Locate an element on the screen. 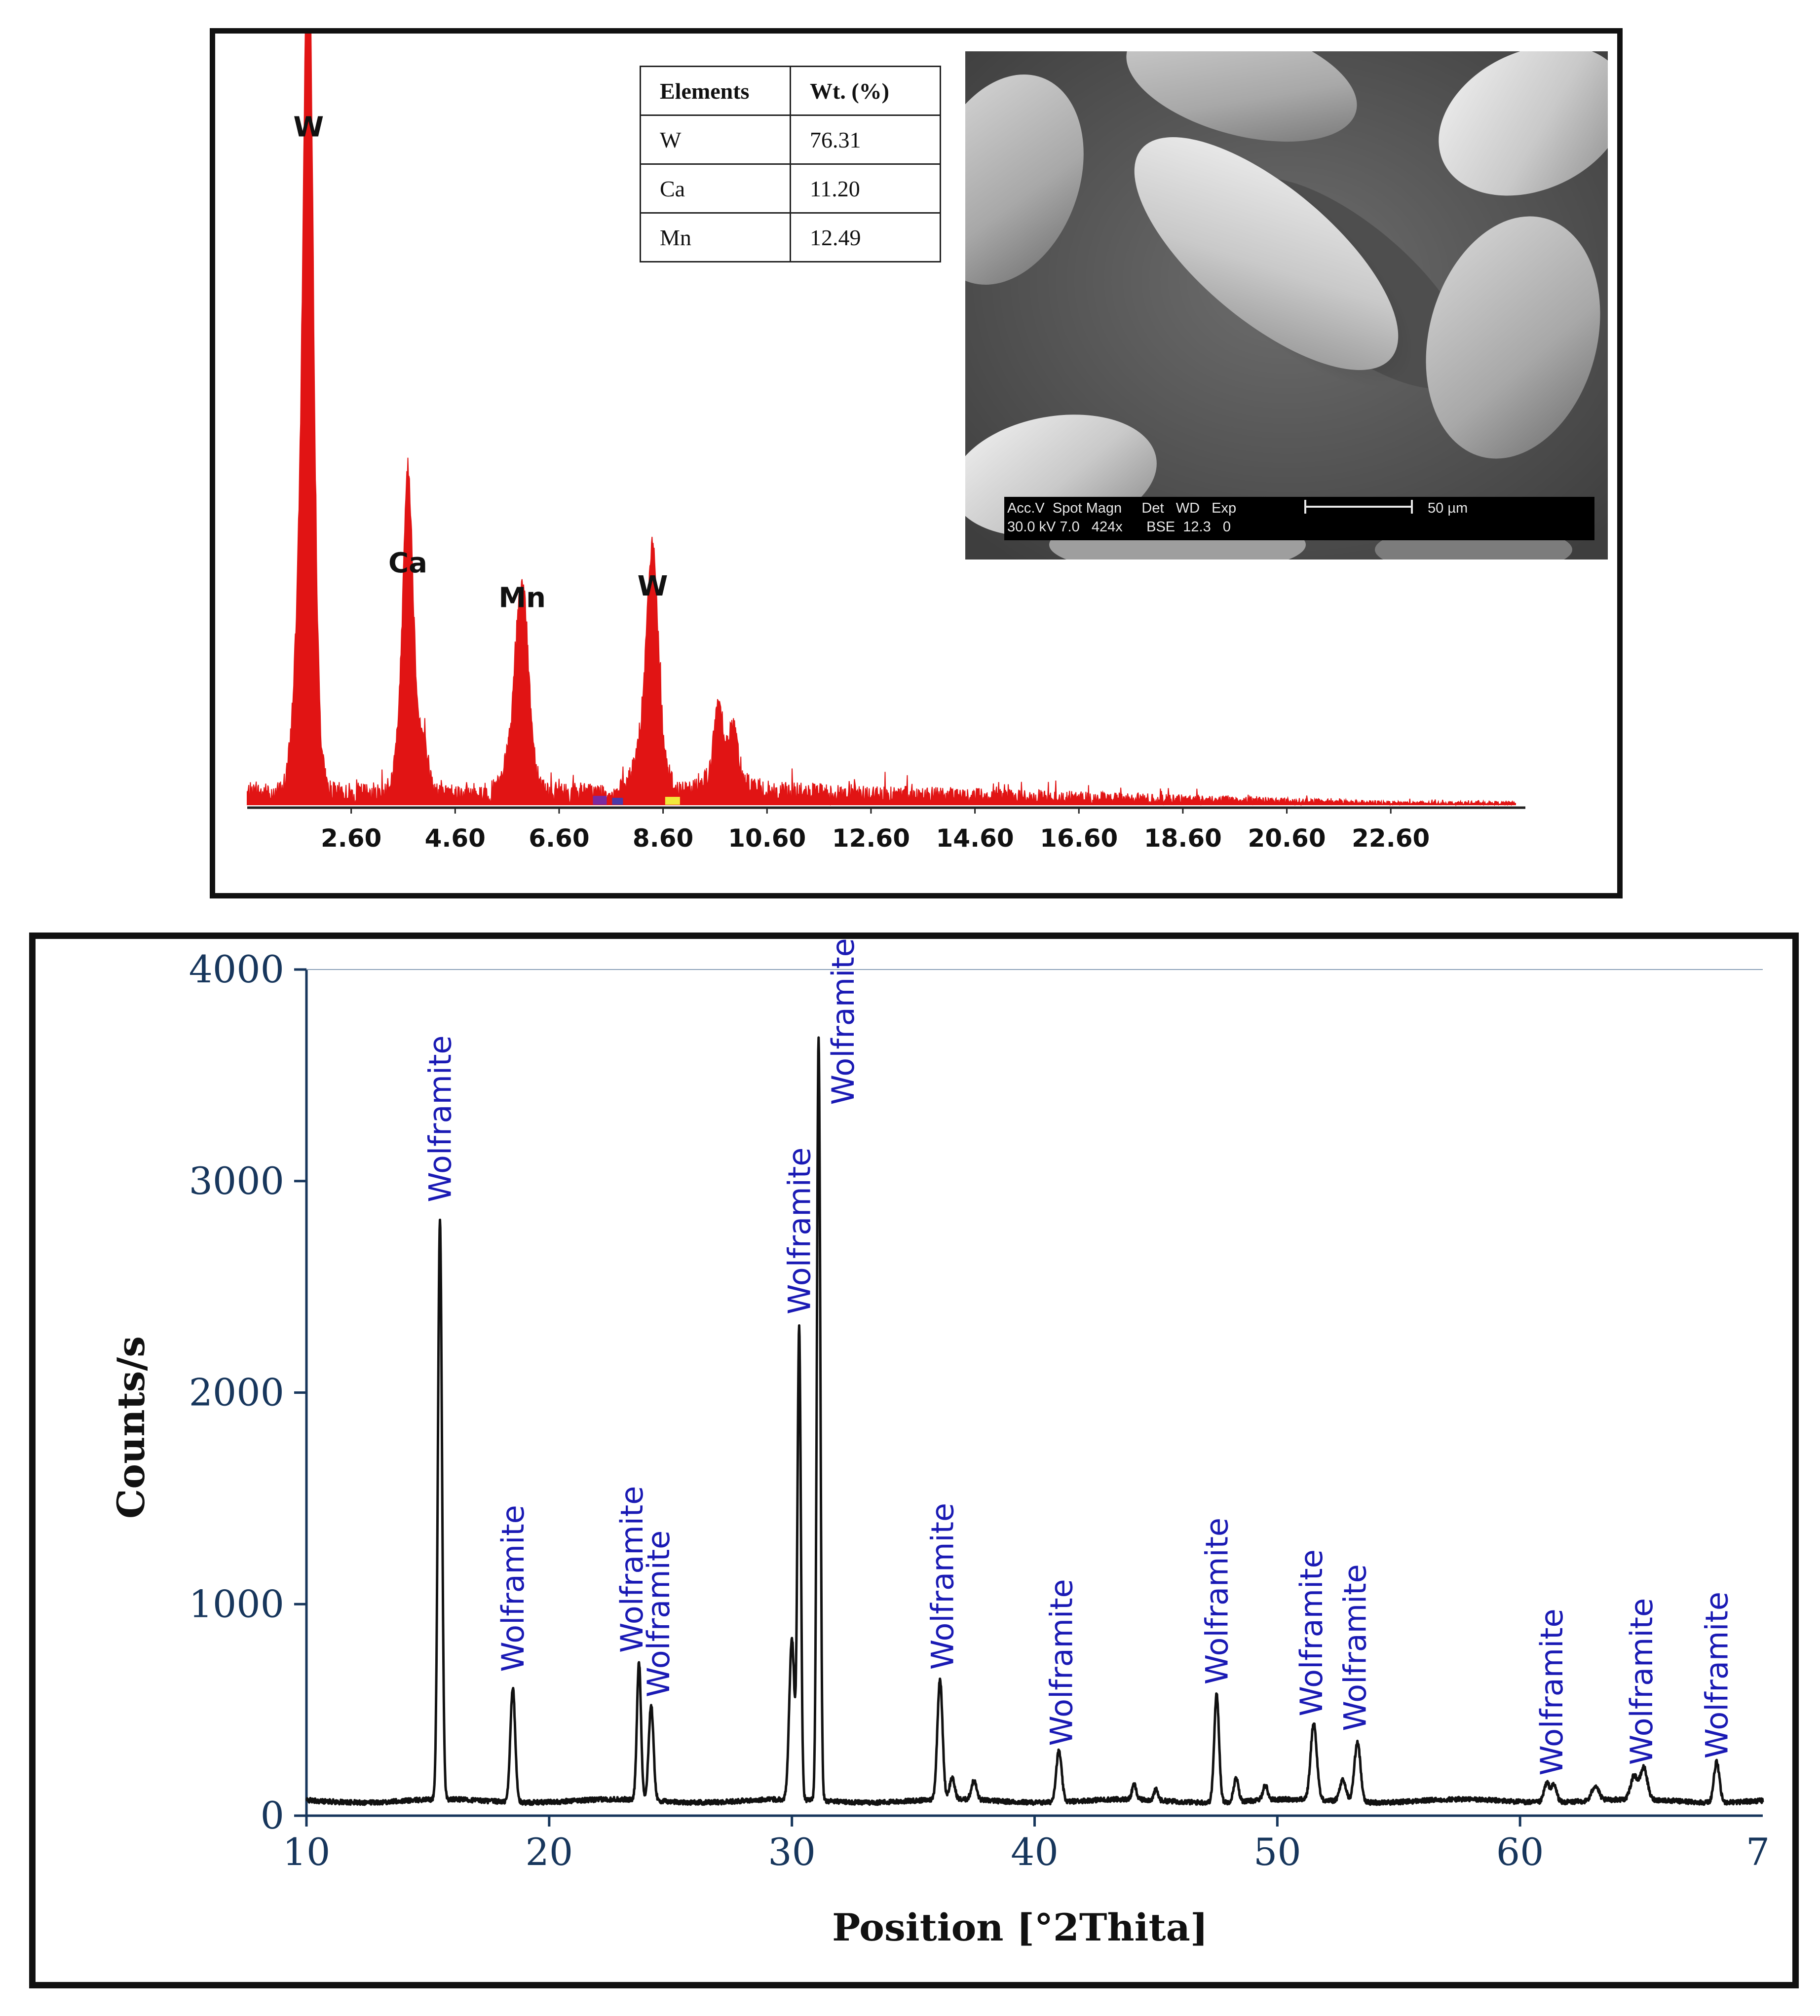  table-row: W 76.31 is located at coordinates (790, 139).